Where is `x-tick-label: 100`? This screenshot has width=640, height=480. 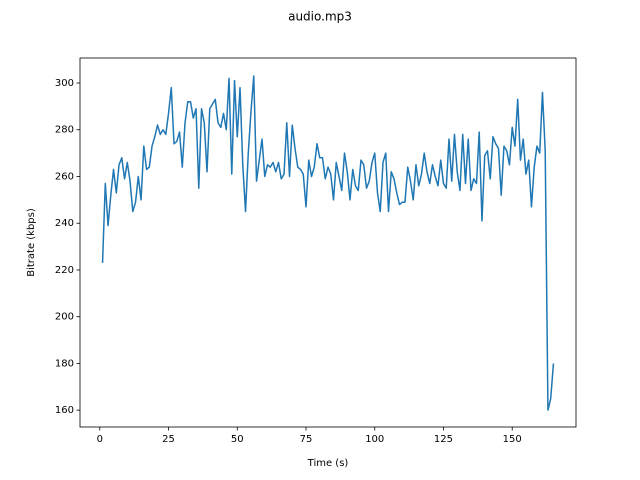 x-tick-label: 100 is located at coordinates (374, 439).